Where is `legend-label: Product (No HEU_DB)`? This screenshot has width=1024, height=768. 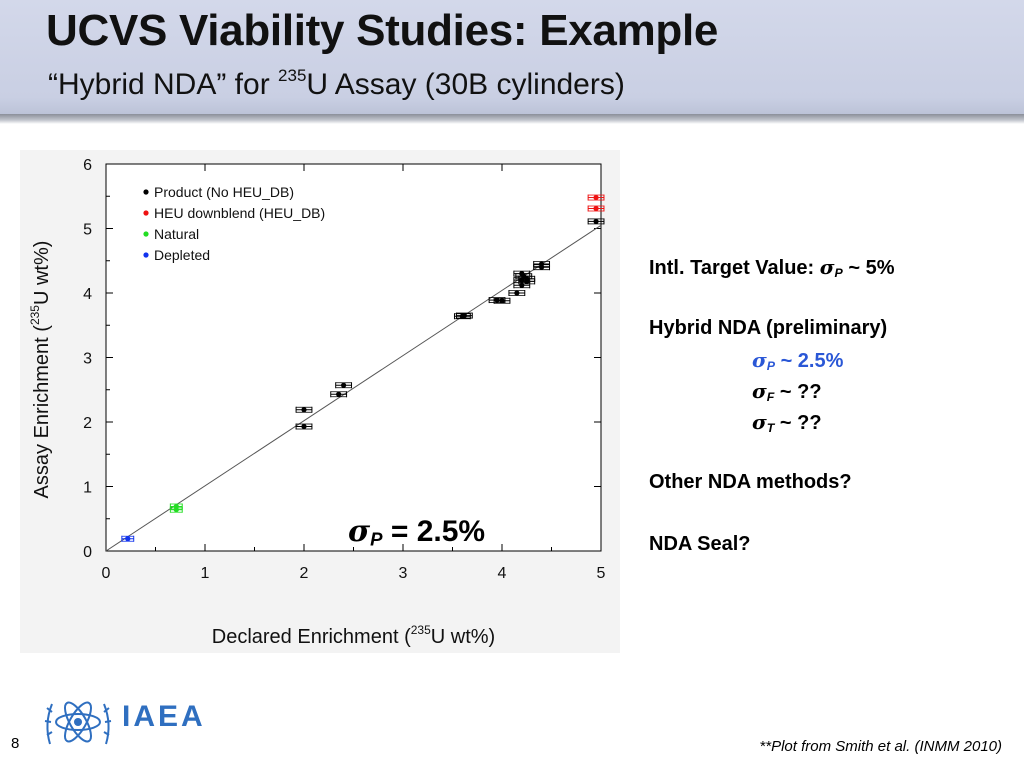
legend-label: Product (No HEU_DB) is located at coordinates (224, 192).